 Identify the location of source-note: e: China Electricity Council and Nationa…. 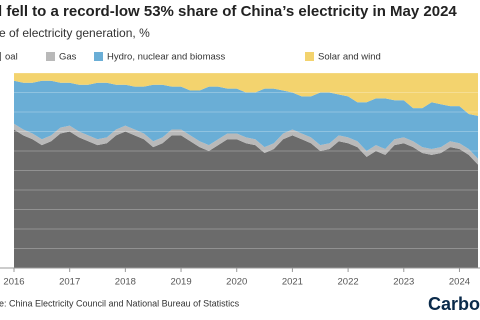
(120, 303).